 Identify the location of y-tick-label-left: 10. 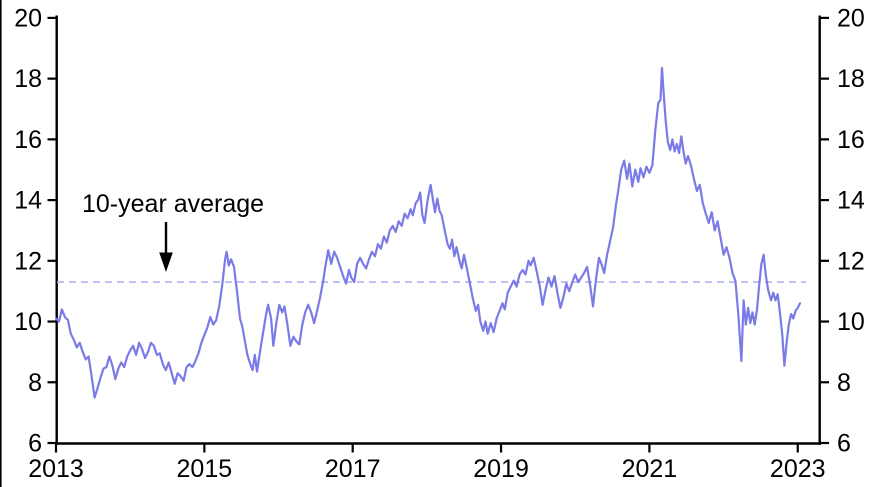
(28, 322).